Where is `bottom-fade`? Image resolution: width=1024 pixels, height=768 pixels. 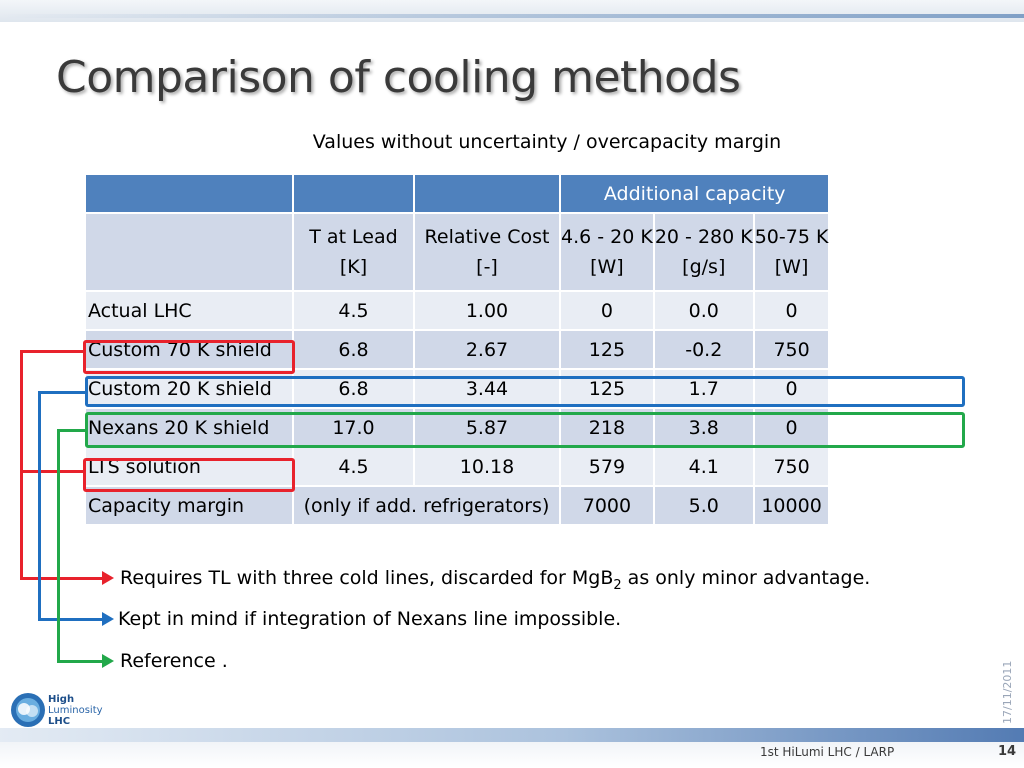 bottom-fade is located at coordinates (512, 755).